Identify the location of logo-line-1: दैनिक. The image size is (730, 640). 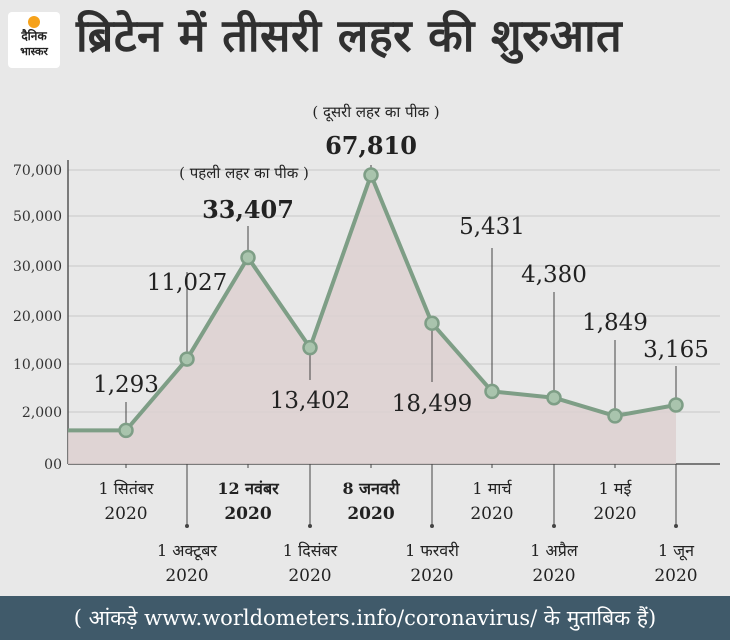
(34, 36).